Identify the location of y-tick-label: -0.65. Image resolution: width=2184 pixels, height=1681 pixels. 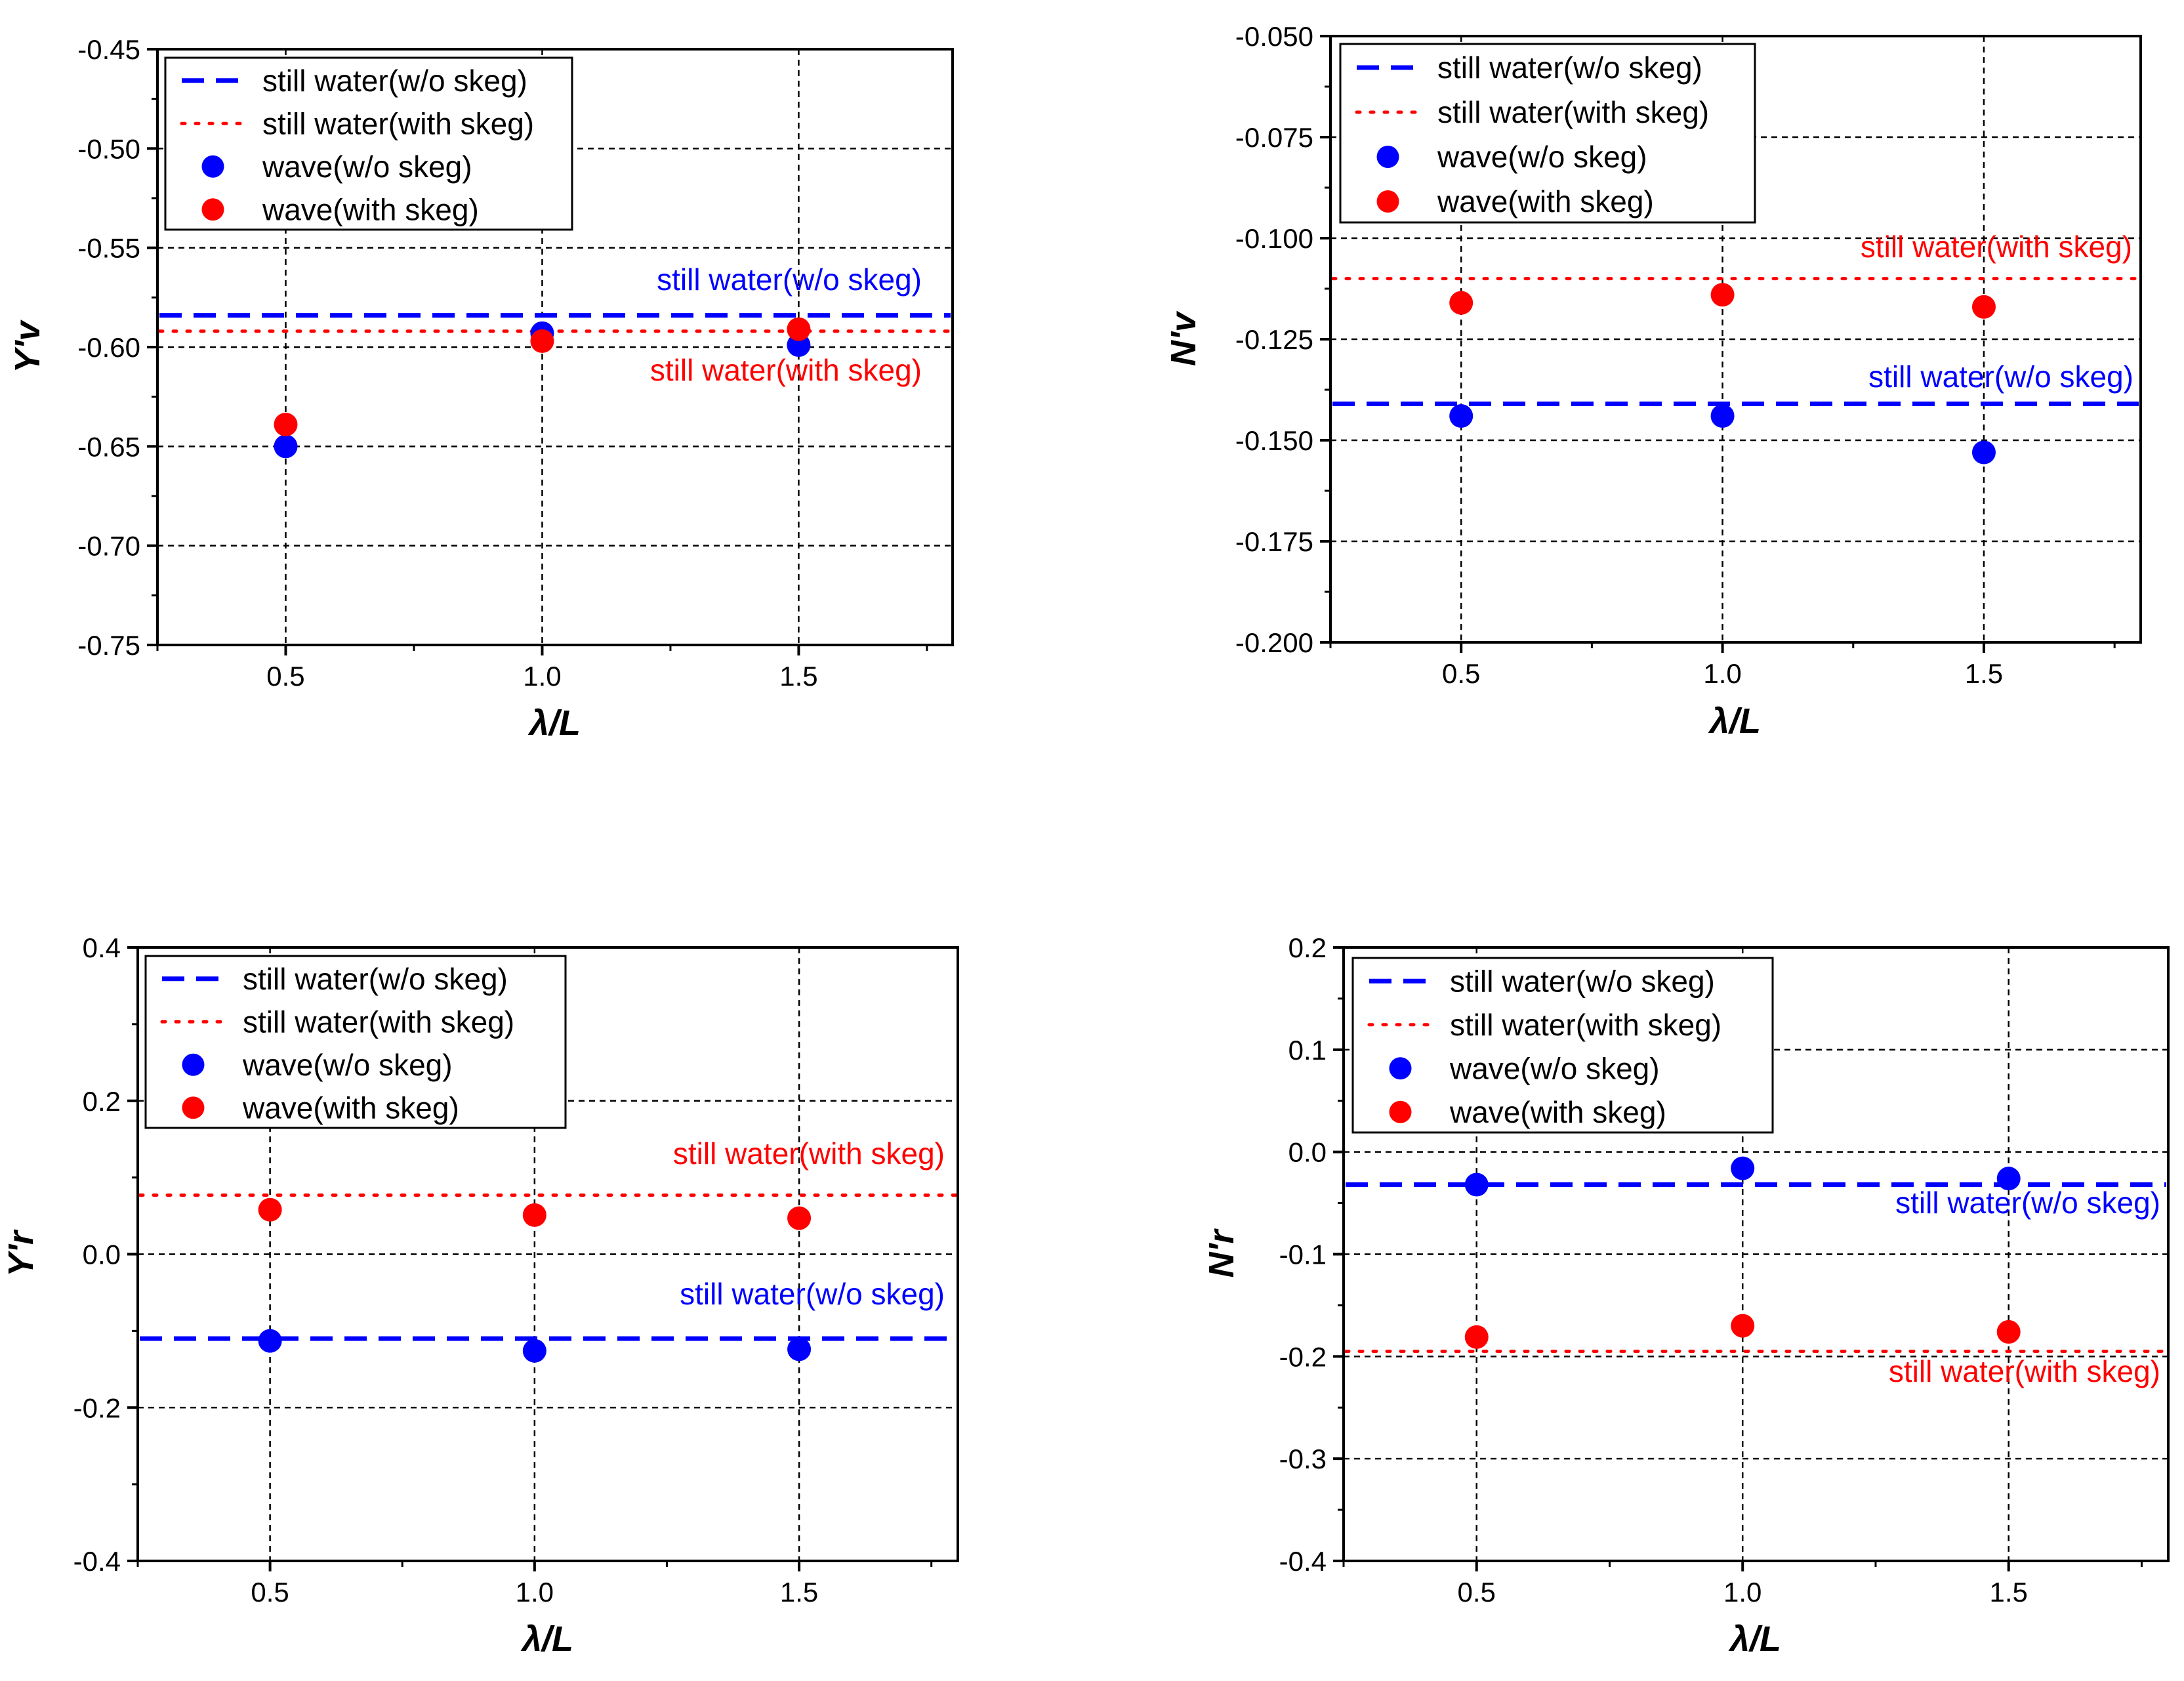
(108, 446).